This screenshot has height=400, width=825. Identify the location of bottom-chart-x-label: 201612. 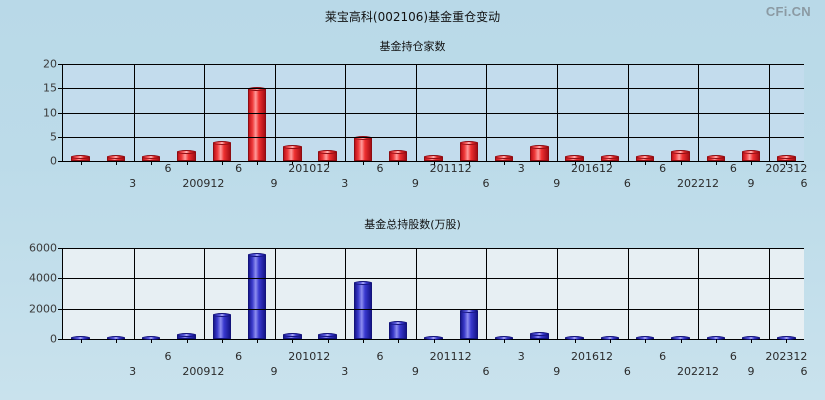
(592, 356).